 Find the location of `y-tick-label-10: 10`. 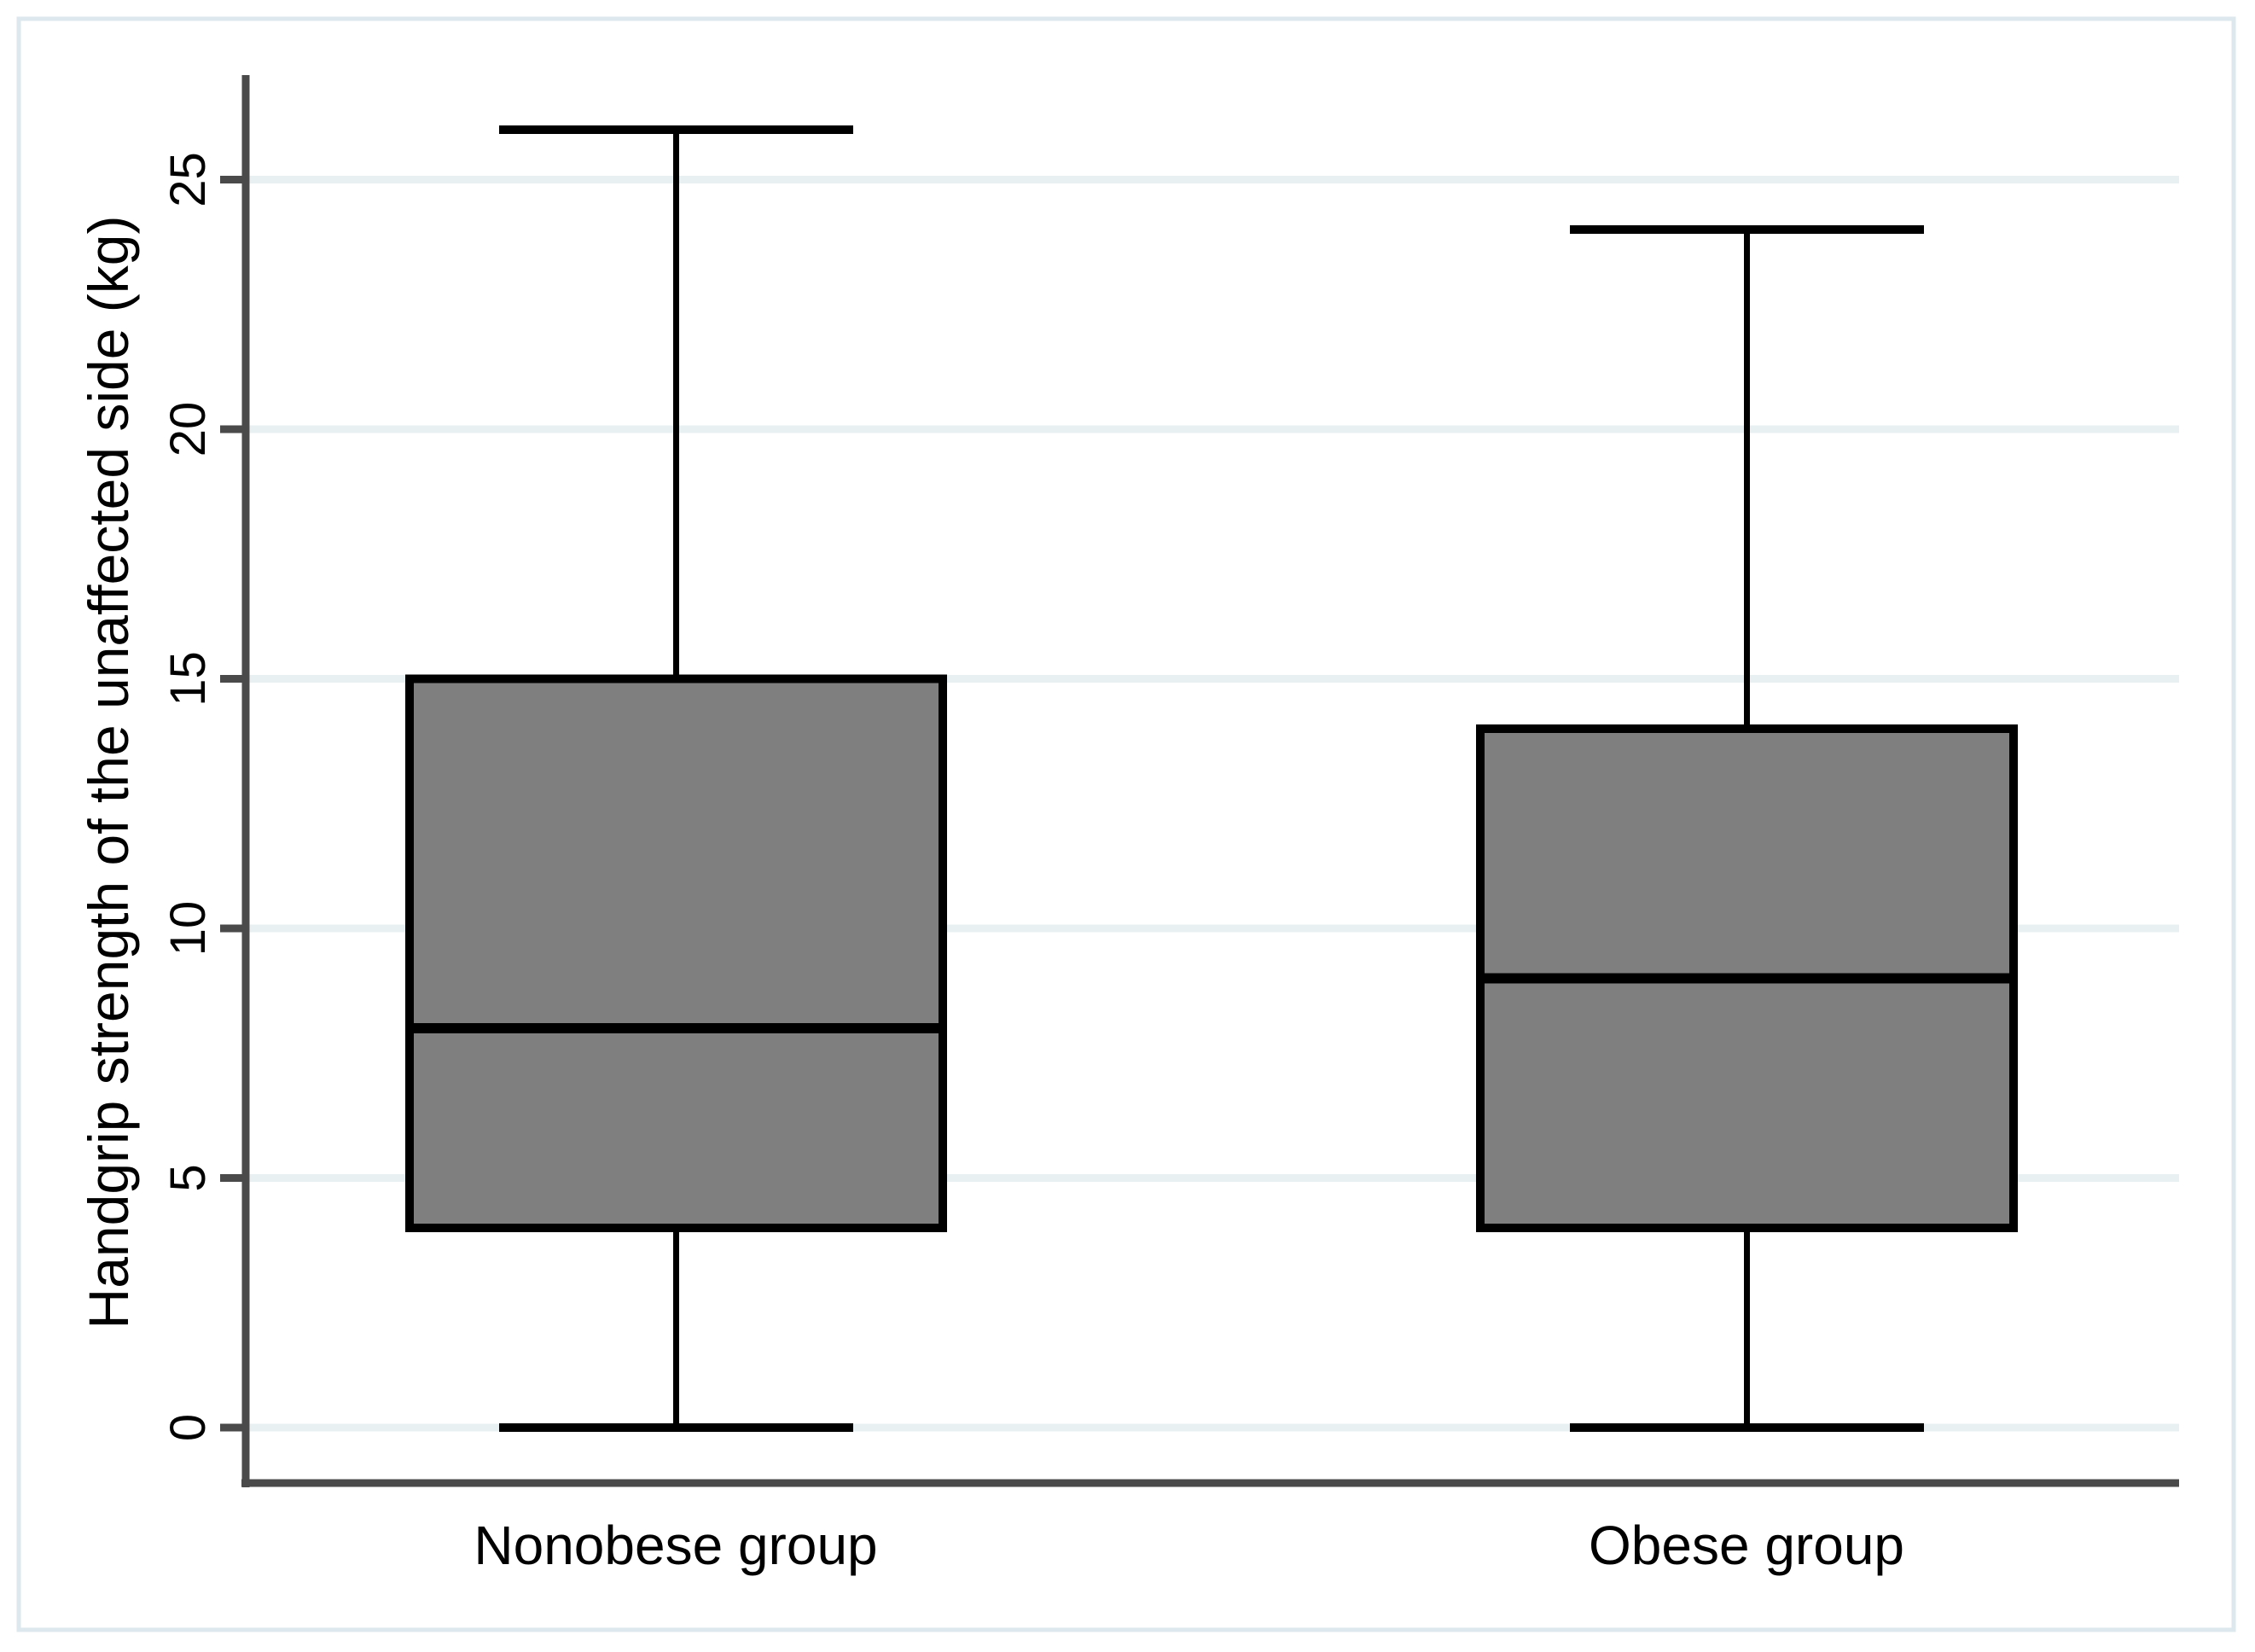

y-tick-label-10: 10 is located at coordinates (188, 929).